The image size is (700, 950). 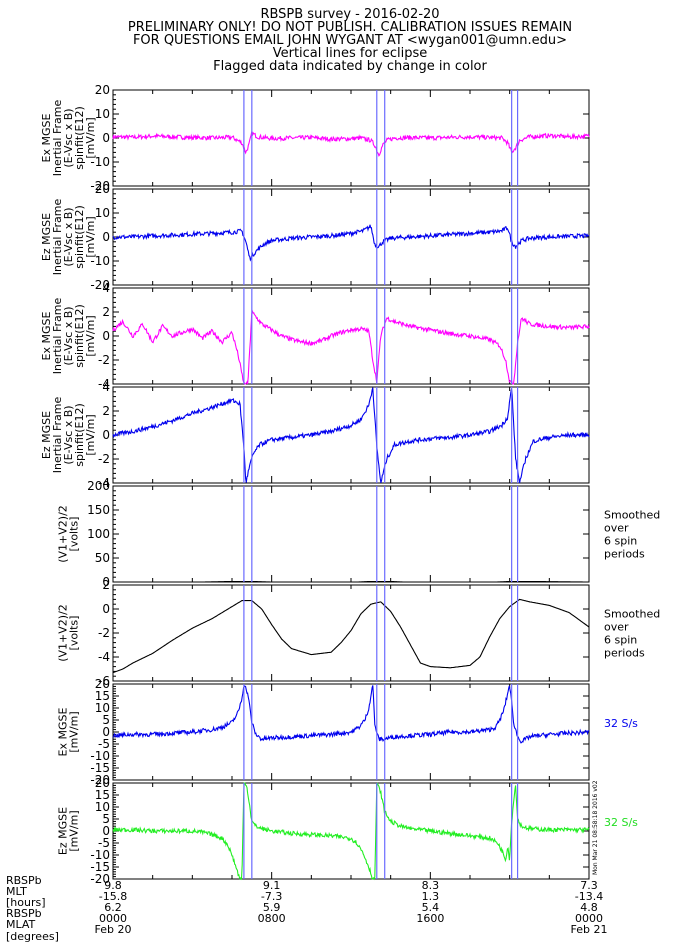 What do you see at coordinates (431, 907) in the screenshot?
I see `mlat-value: 5.4` at bounding box center [431, 907].